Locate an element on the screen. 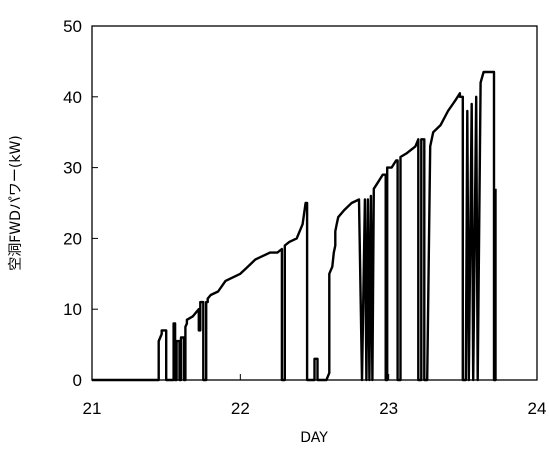 The height and width of the screenshot is (451, 549). y-tick-label: 40 is located at coordinates (72, 97).